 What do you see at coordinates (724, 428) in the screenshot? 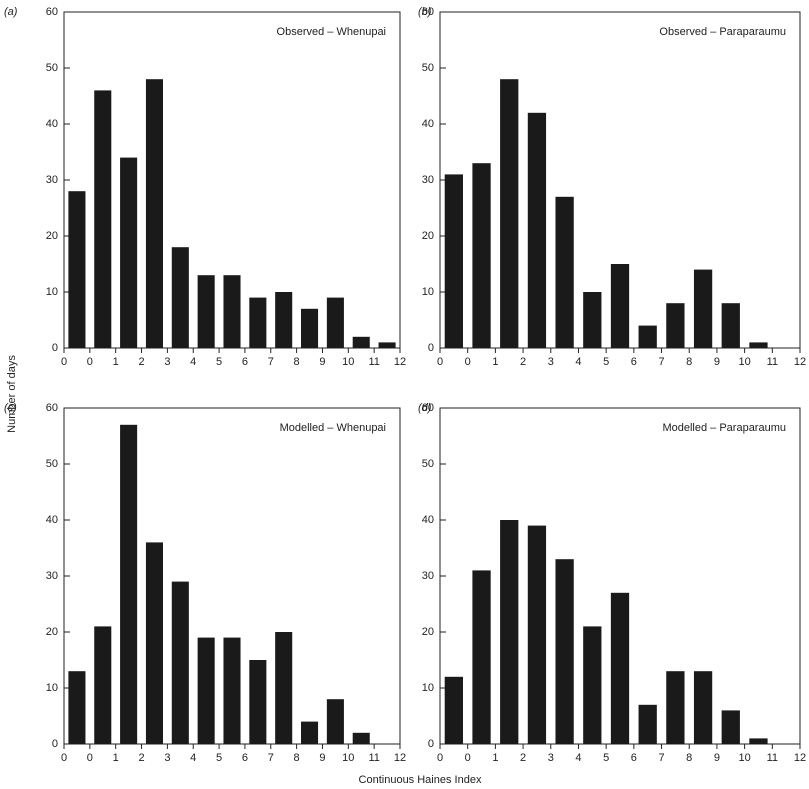
I see `panel-title: Modelled – Paraparaumu` at bounding box center [724, 428].